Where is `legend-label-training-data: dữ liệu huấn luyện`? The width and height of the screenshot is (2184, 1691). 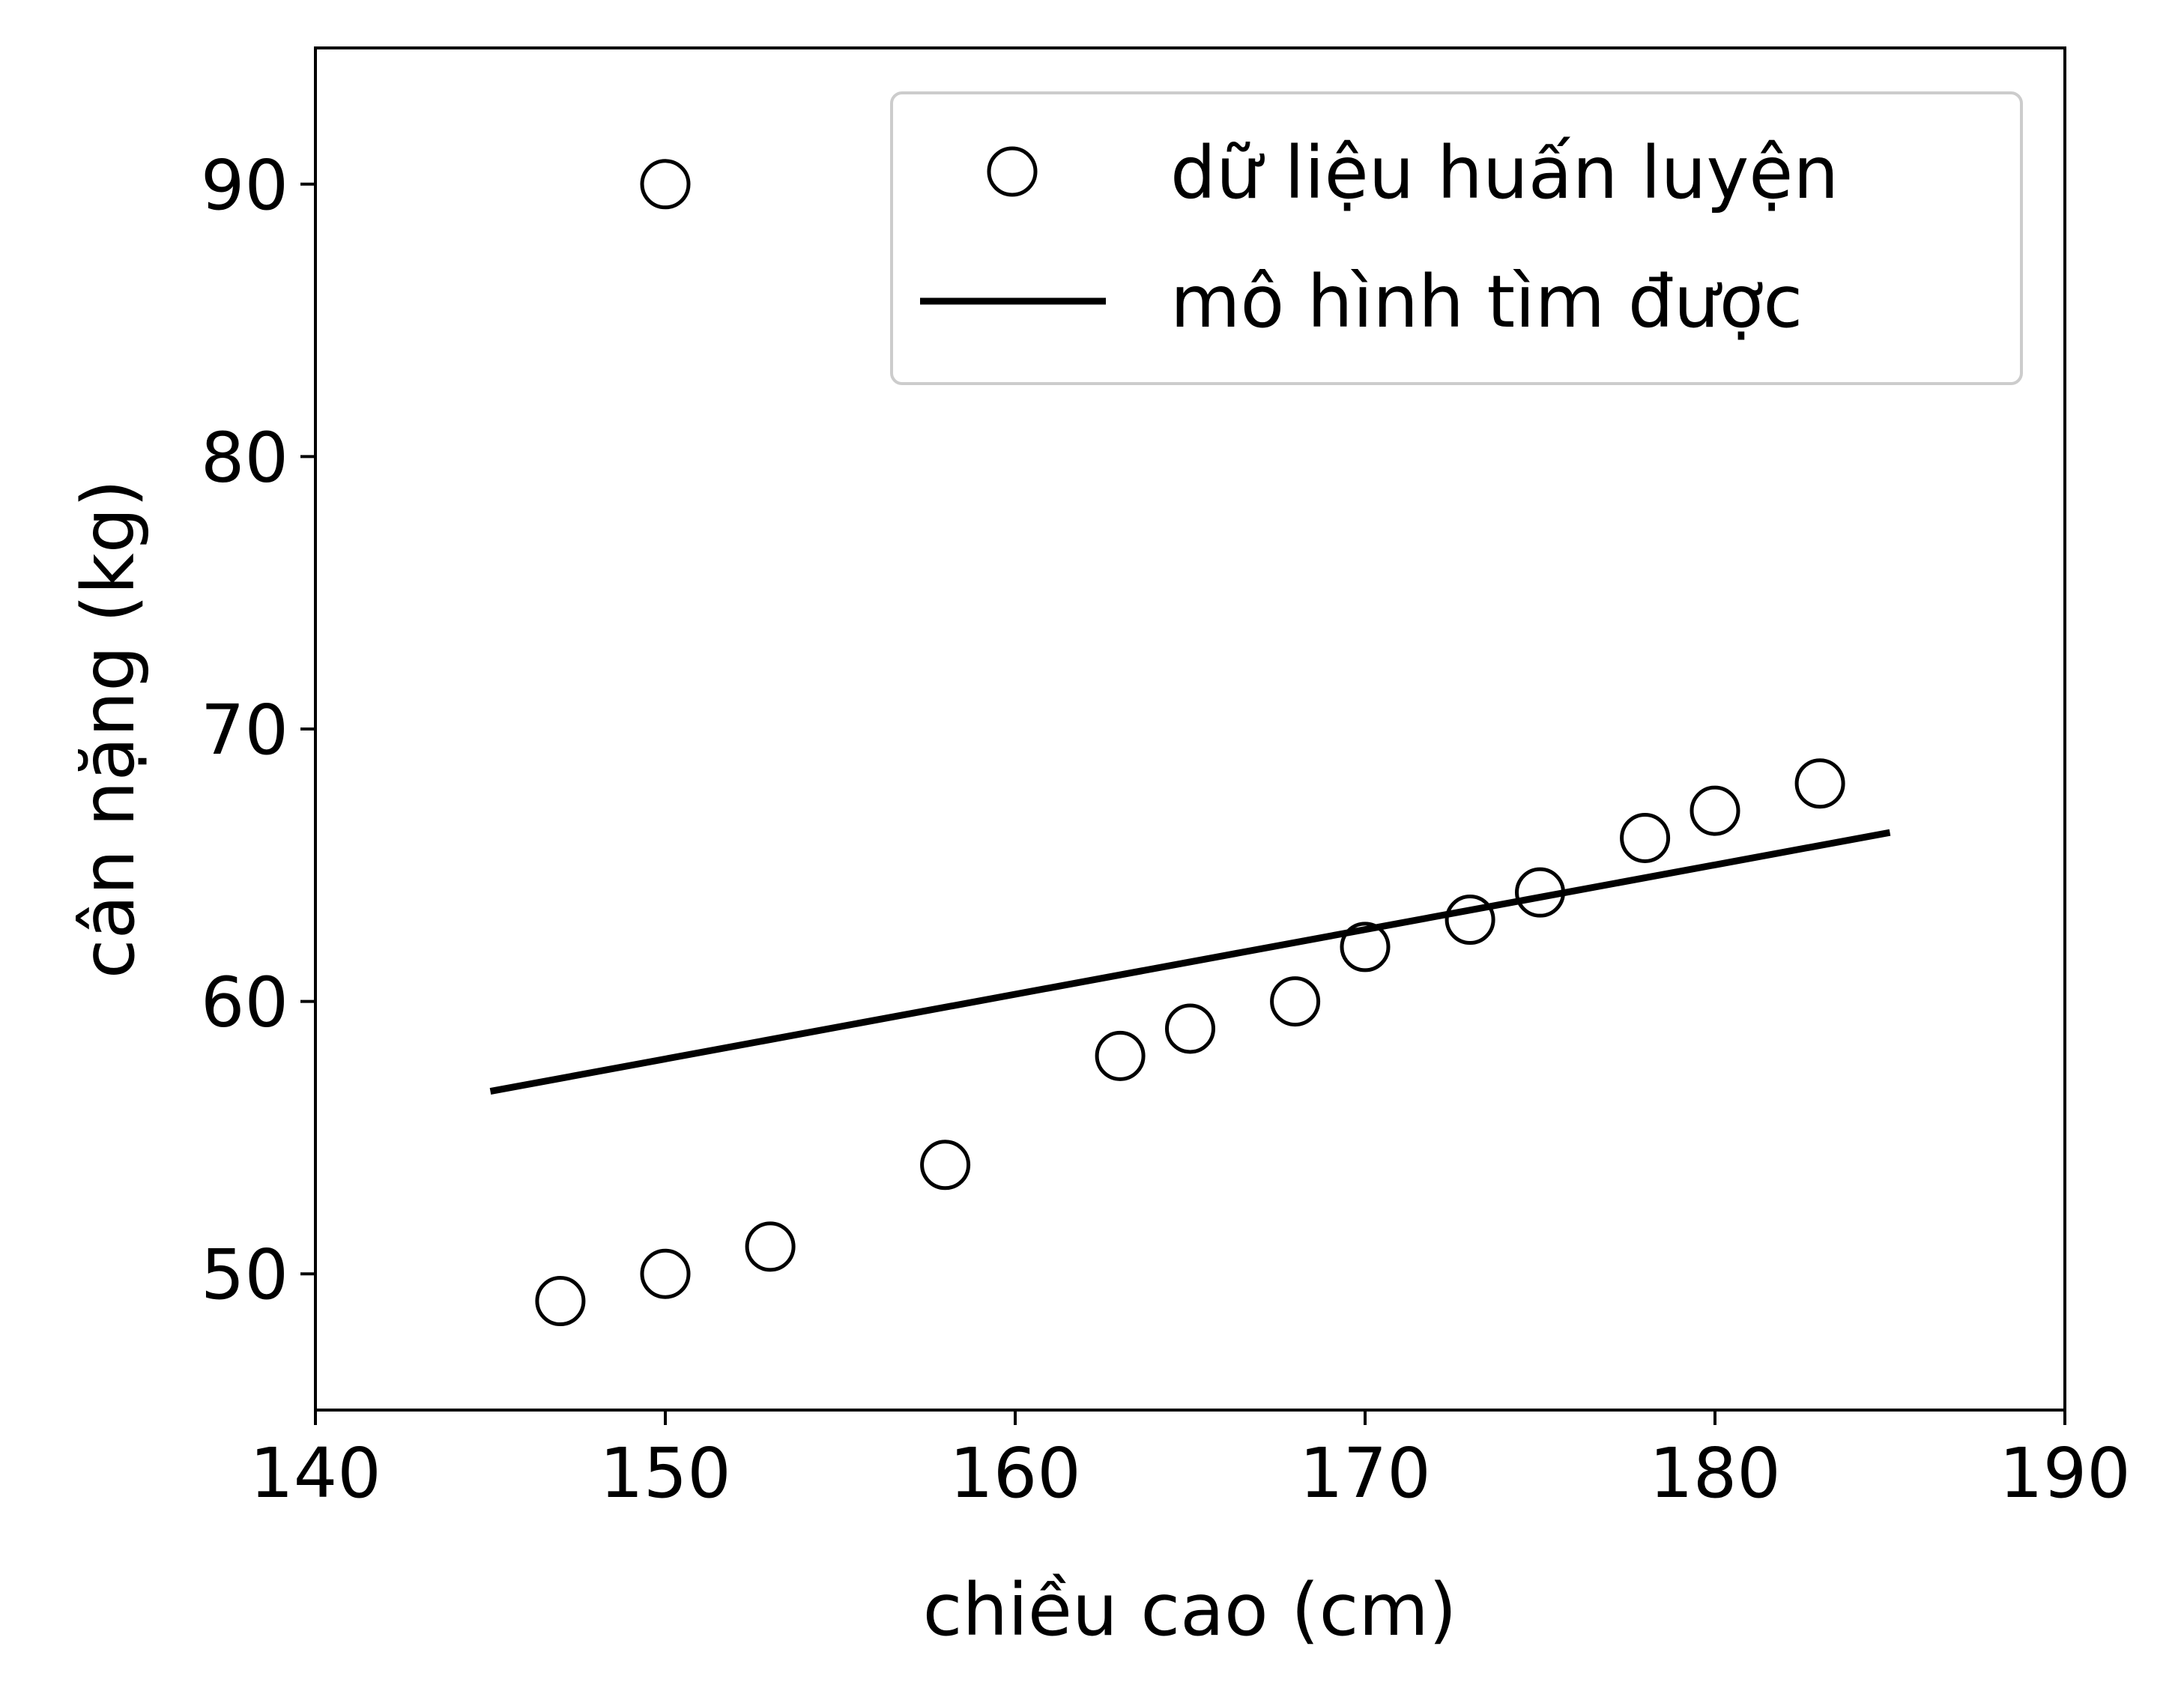 legend-label-training-data: dữ liệu huấn luyện is located at coordinates (1504, 173).